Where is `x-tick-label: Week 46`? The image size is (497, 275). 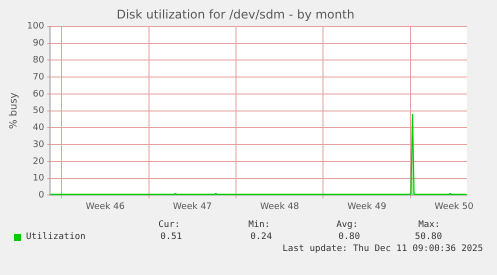 x-tick-label: Week 46 is located at coordinates (105, 207).